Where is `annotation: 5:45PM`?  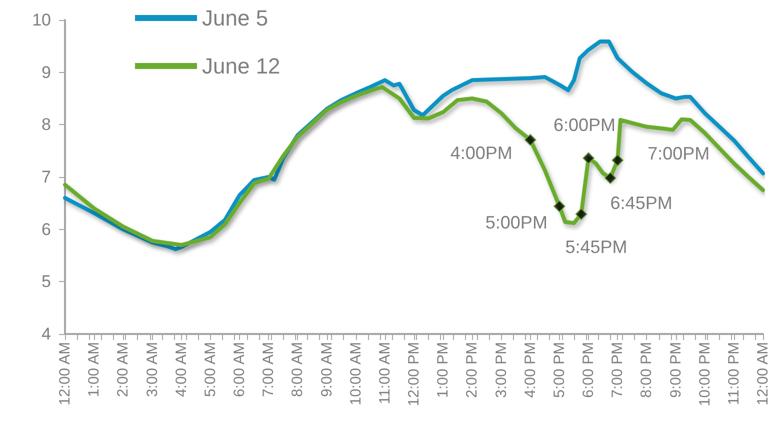 annotation: 5:45PM is located at coordinates (596, 247).